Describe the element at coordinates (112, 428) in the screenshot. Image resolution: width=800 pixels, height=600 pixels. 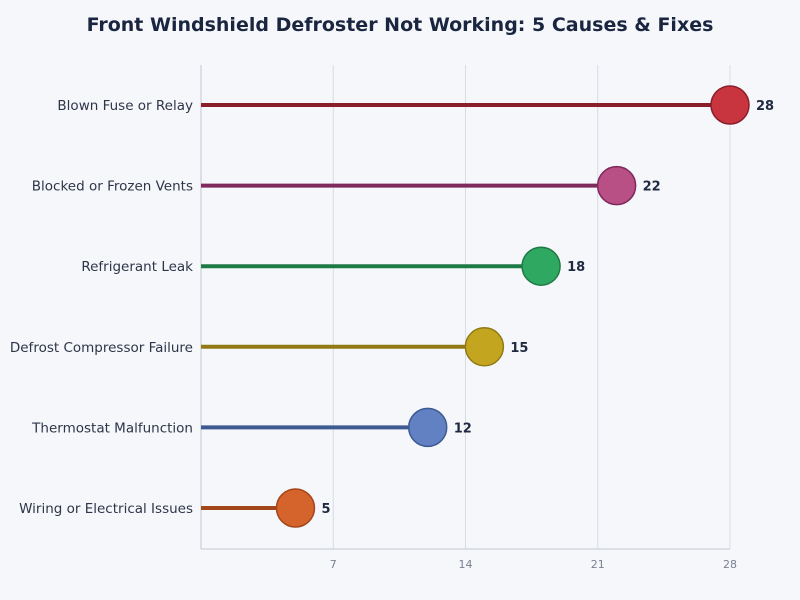
I see `category-label: Thermostat Malfunction` at that location.